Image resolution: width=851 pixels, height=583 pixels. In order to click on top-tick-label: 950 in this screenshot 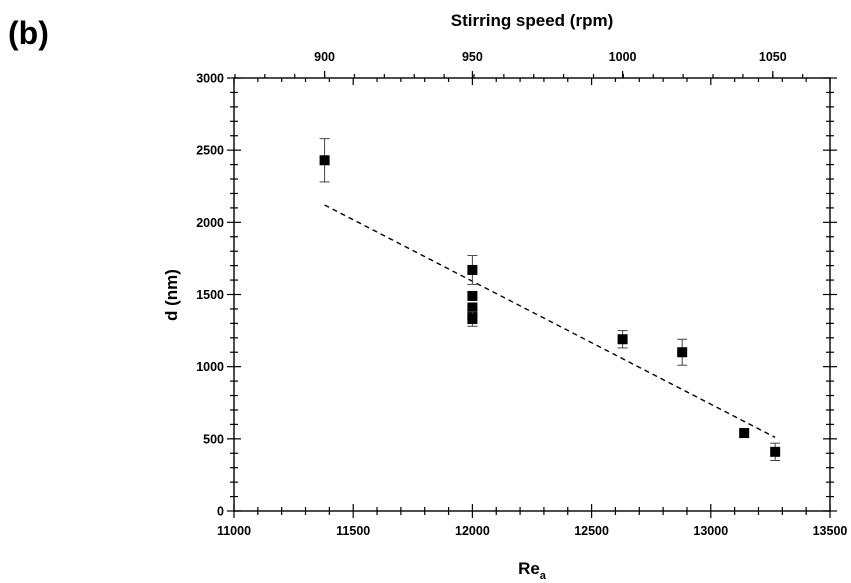, I will do `click(472, 57)`.